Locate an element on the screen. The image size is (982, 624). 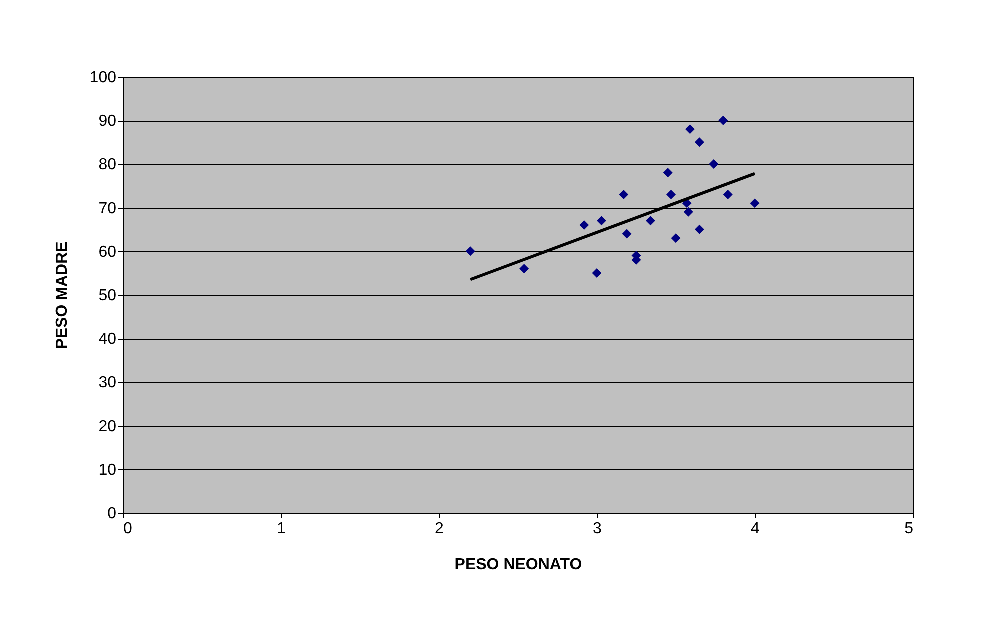
x-tick-label: 4 is located at coordinates (755, 529).